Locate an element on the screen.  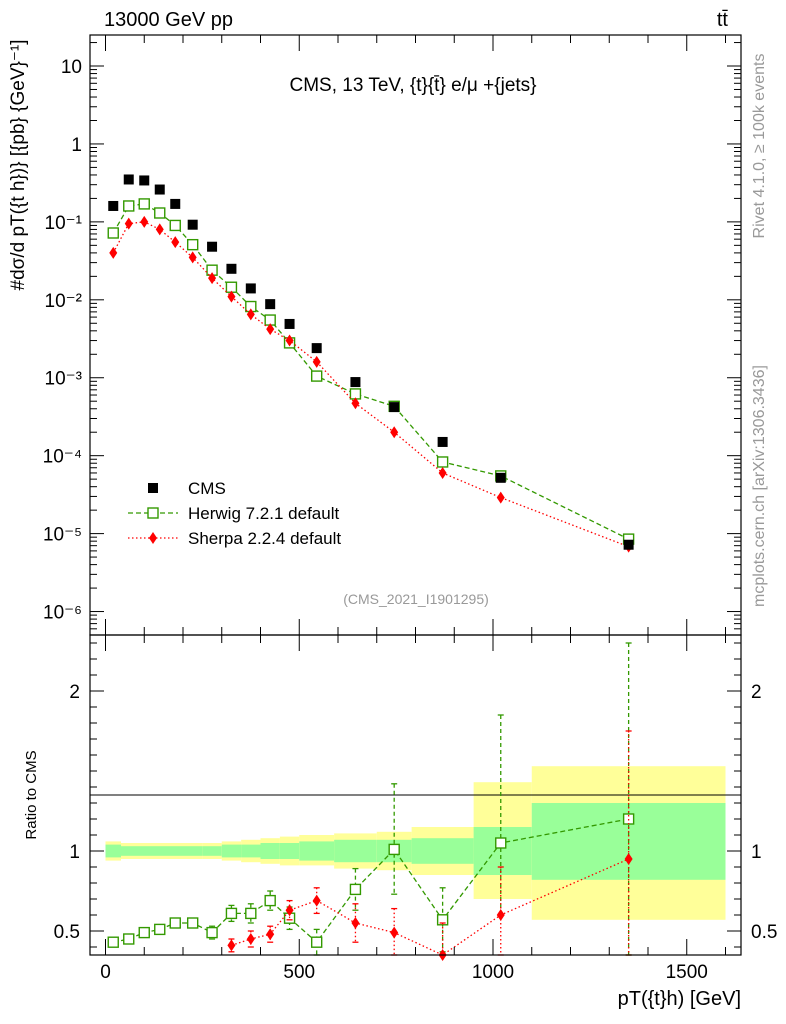
ratio-y-tick-label-right: 0.5 is located at coordinates (764, 932).